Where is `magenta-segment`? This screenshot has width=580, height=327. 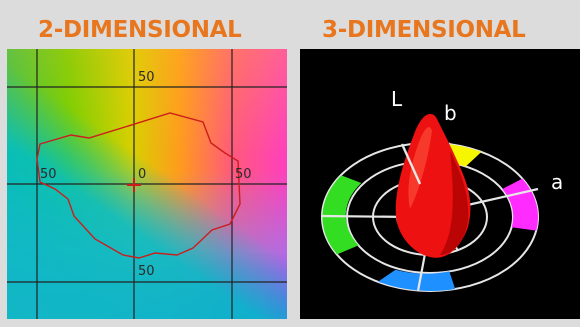 magenta-segment is located at coordinates (520, 204).